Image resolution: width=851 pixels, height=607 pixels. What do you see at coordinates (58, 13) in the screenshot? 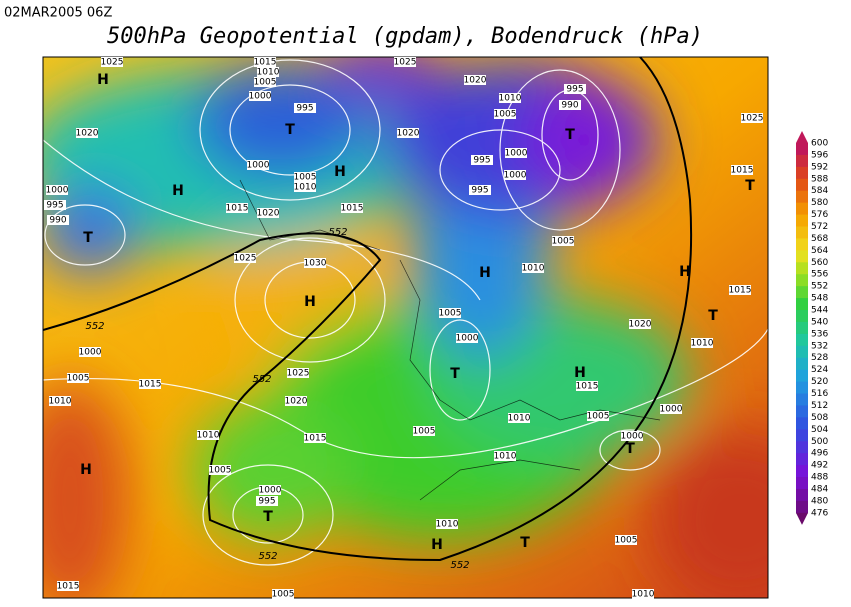
I see `date-label: 02MAR2005 06Z` at bounding box center [58, 13].